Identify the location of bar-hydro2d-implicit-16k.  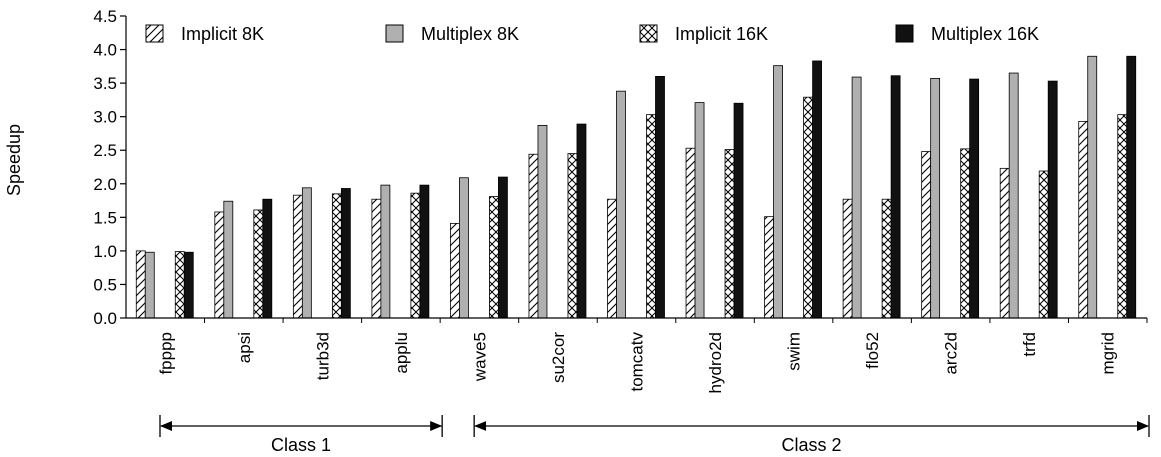
(729, 234).